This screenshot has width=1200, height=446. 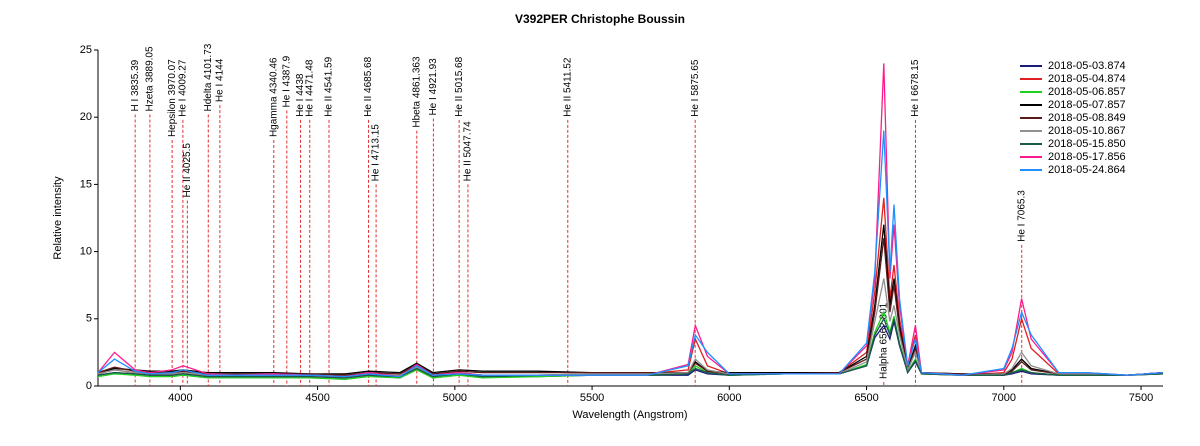 I want to click on chart-title: V392PER Christophe Boussin, so click(x=600, y=19).